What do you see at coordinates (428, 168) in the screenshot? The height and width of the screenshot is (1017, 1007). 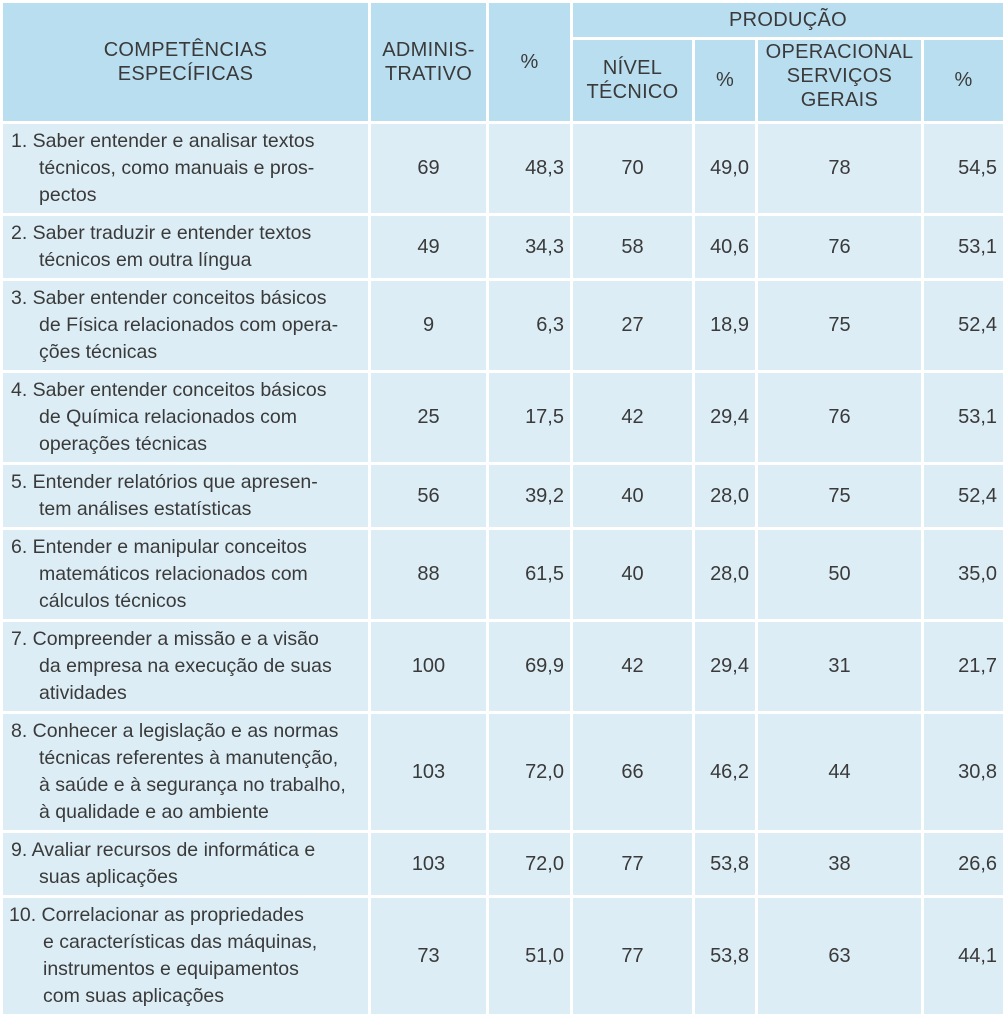 I see `administrativo-count: 69` at bounding box center [428, 168].